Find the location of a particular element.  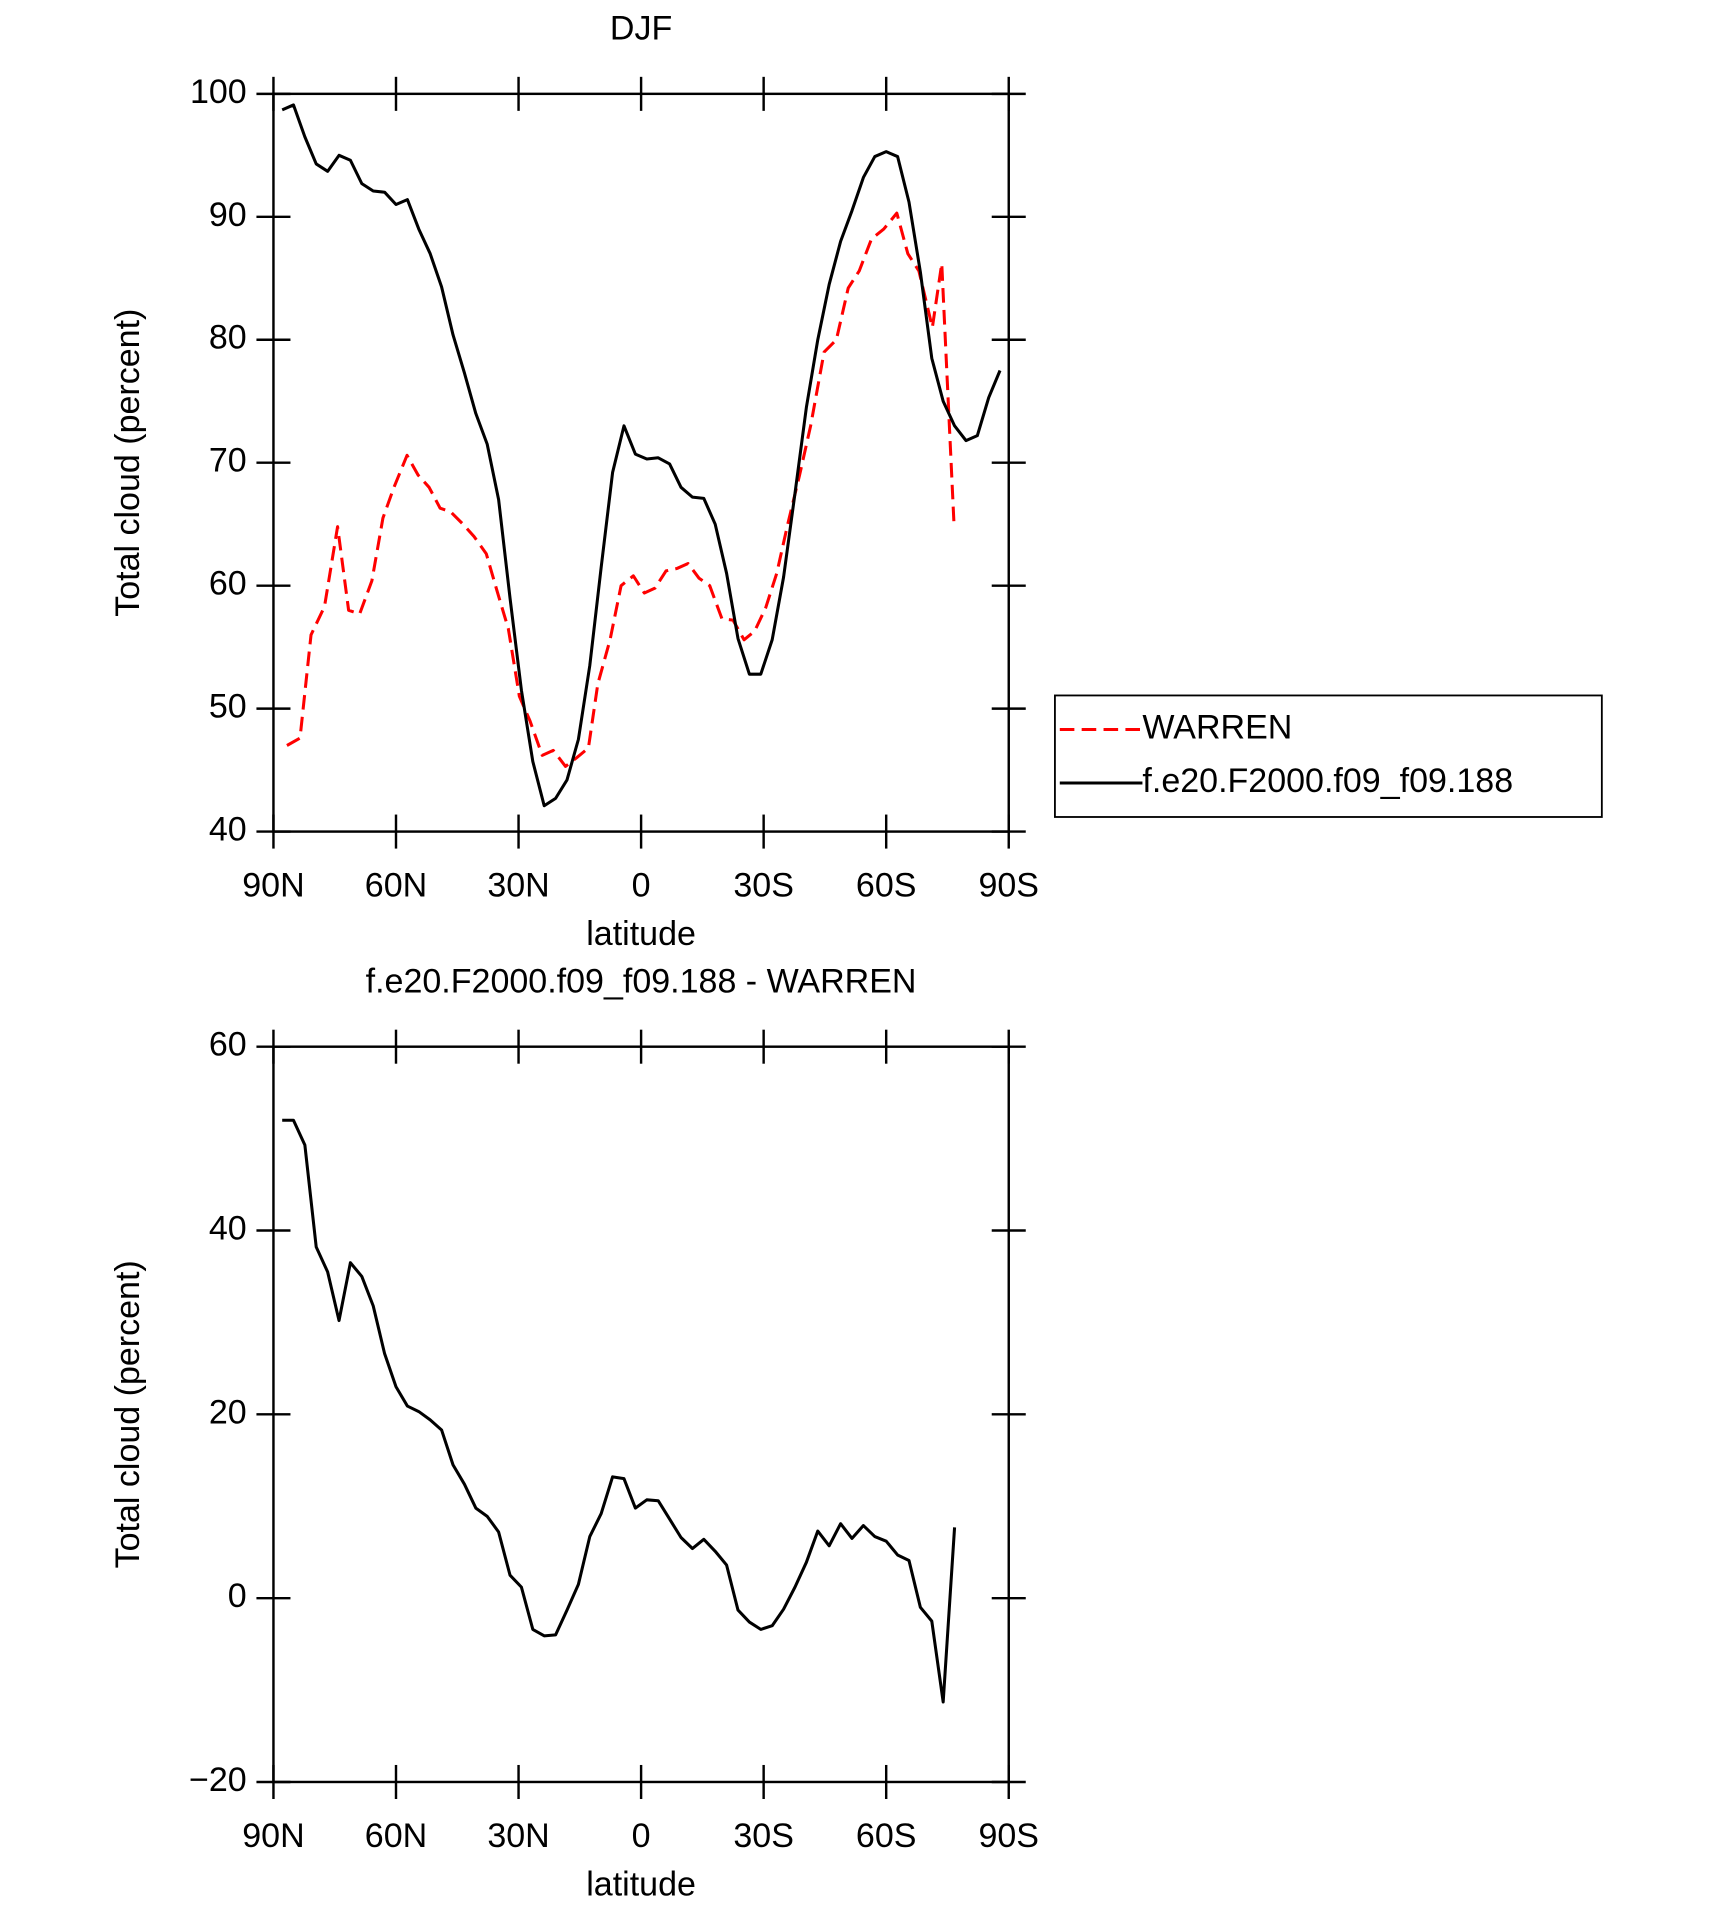

y-tick-label: 100 is located at coordinates (218, 92).